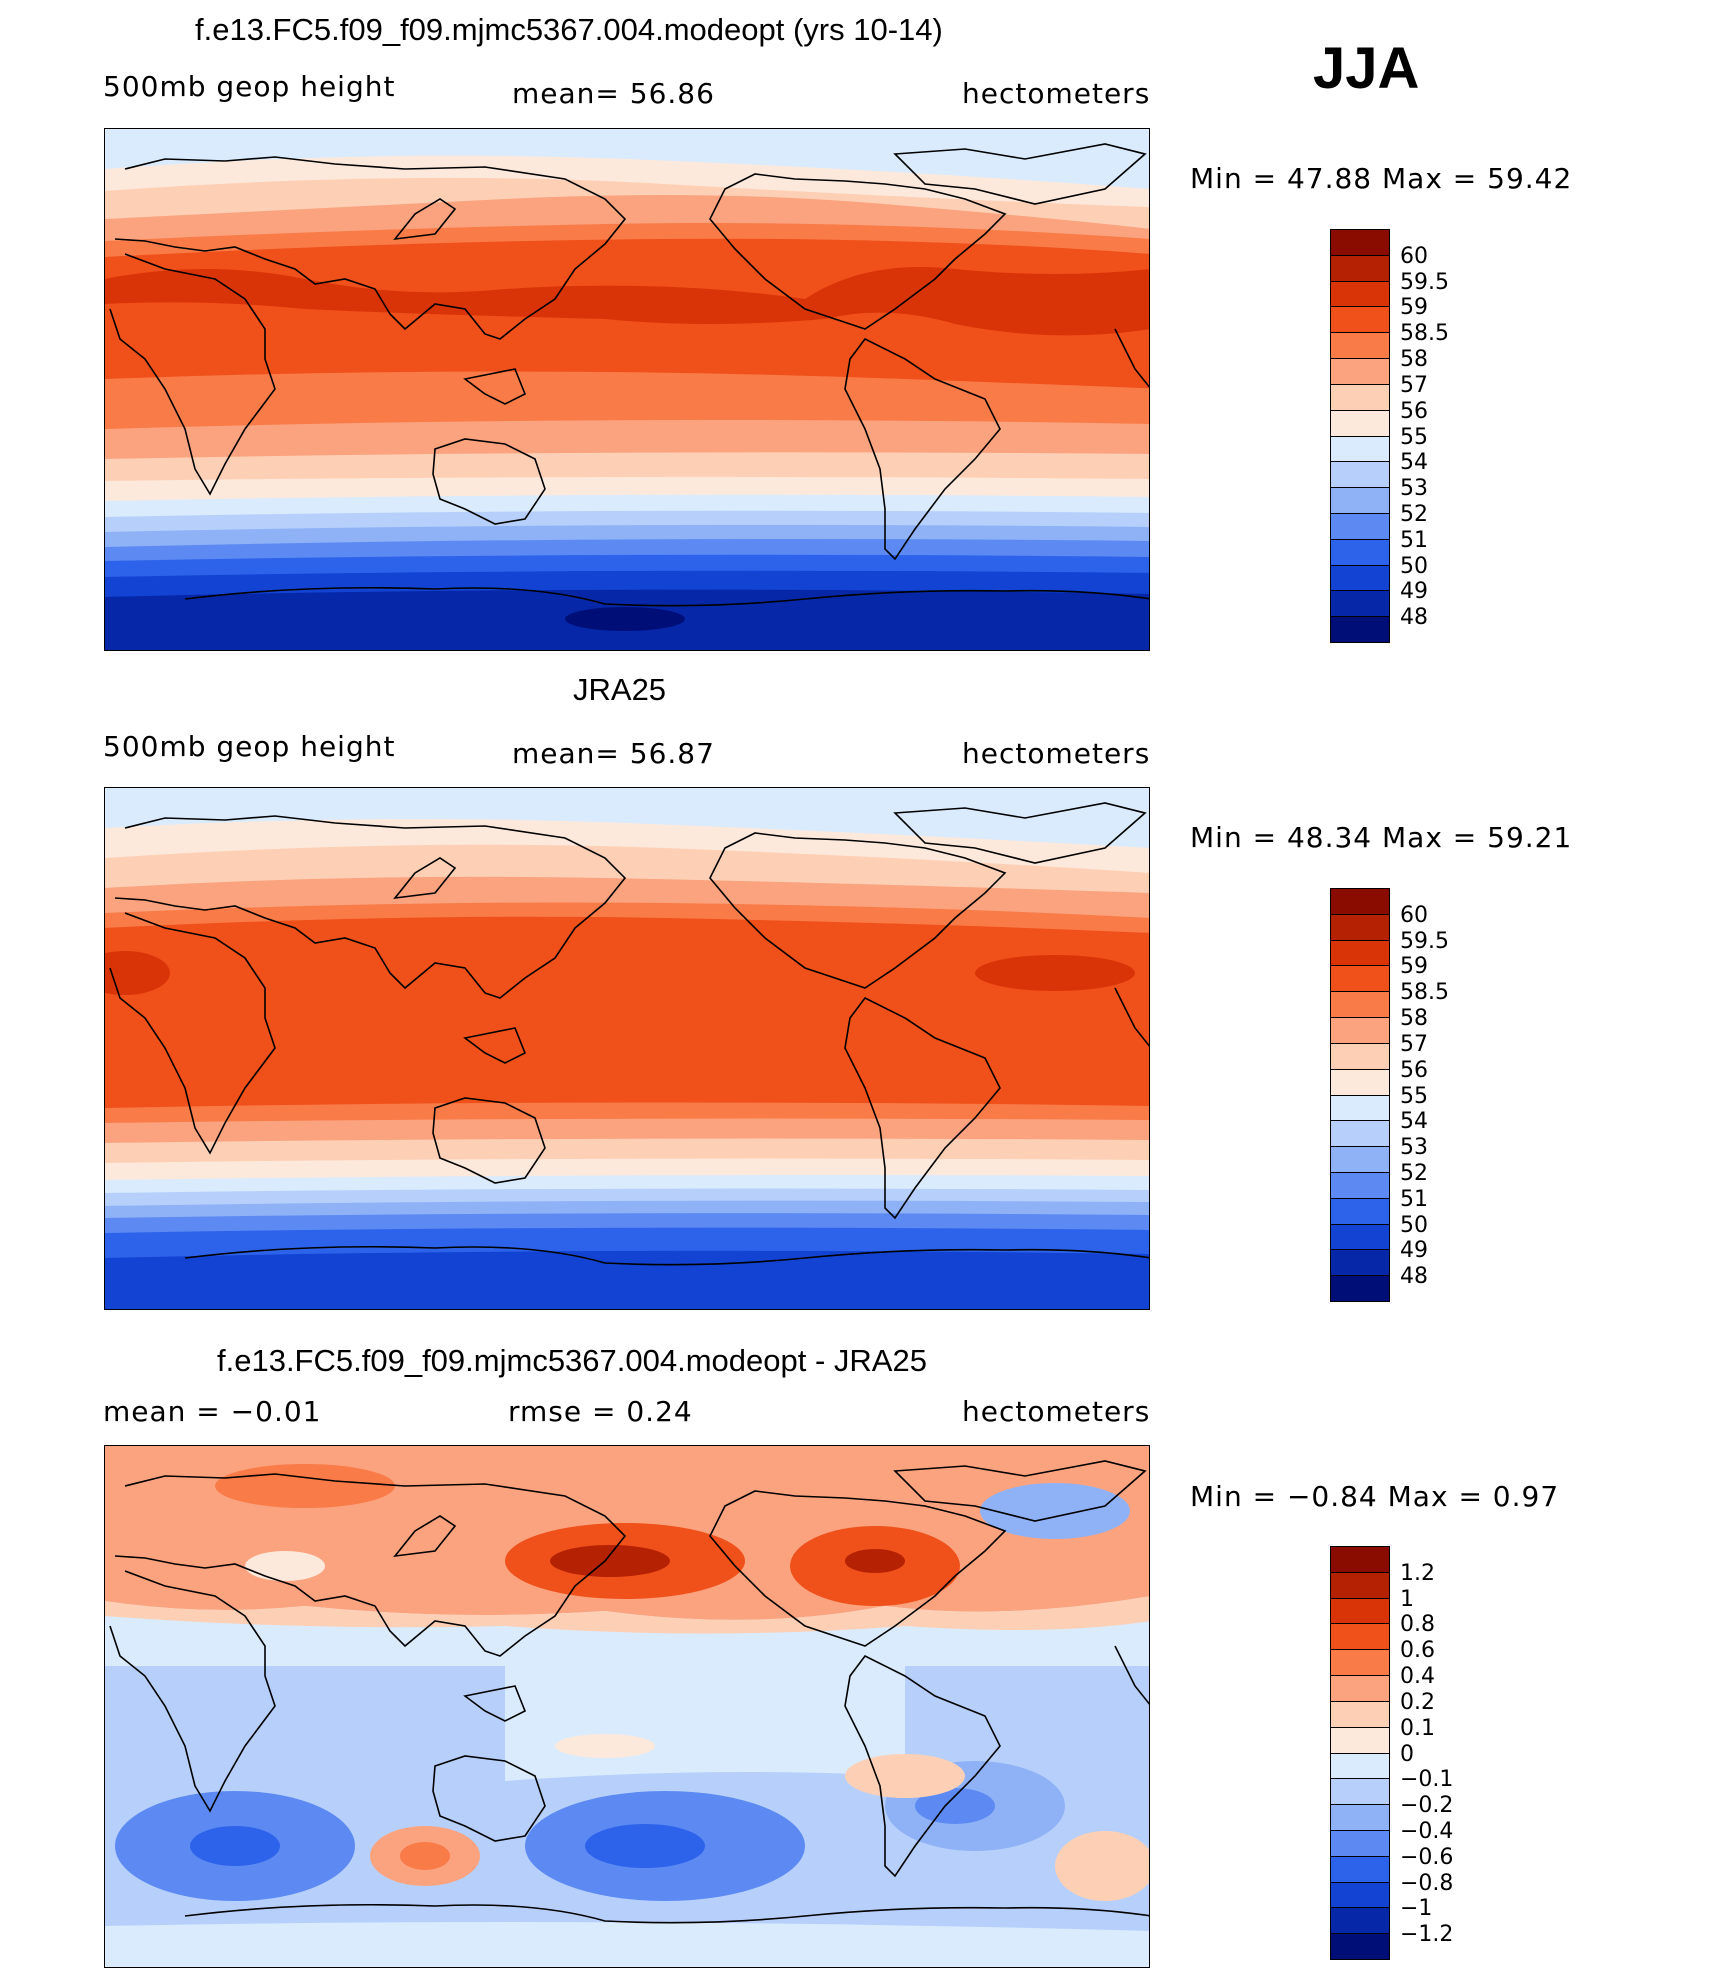 The height and width of the screenshot is (1974, 1710). Describe the element at coordinates (1417, 1677) in the screenshot. I see `colorbar-label: 0.4` at that location.